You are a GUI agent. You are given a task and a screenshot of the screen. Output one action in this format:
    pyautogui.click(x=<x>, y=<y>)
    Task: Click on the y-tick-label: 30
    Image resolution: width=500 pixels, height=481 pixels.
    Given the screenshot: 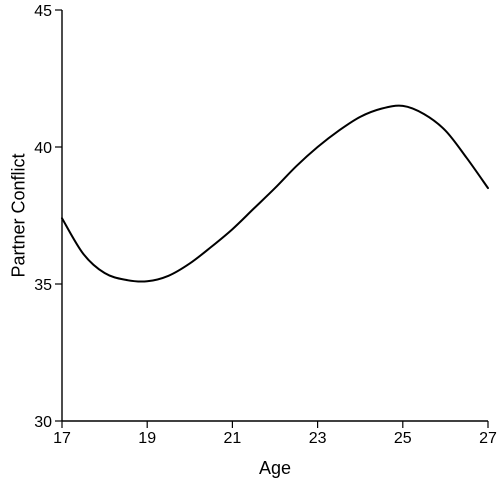 What is the action you would take?
    pyautogui.click(x=43, y=422)
    